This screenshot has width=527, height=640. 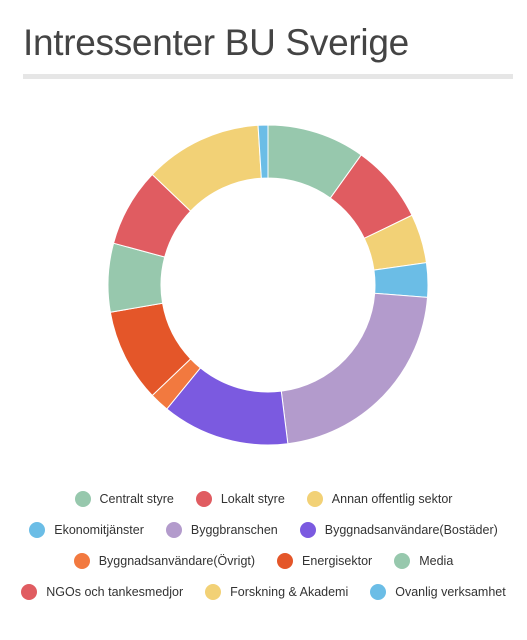 I want to click on page-title: Intressenter BU Sverige, so click(x=216, y=42).